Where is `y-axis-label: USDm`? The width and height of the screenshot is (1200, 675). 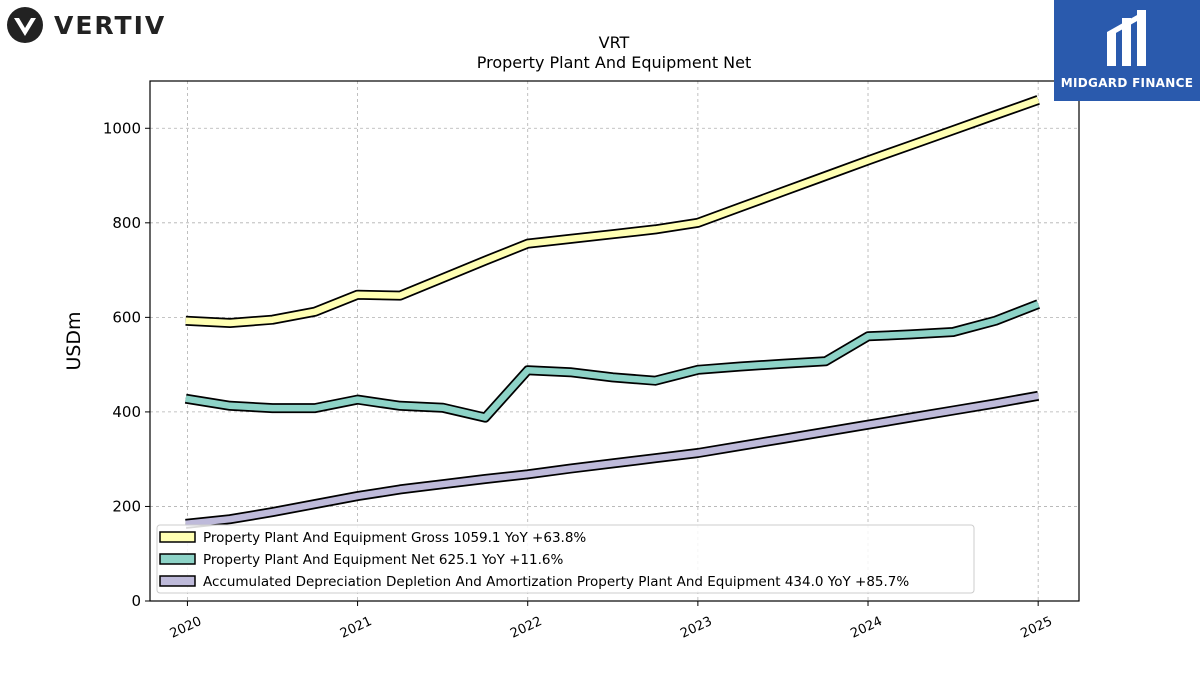
y-axis-label: USDm is located at coordinates (74, 340).